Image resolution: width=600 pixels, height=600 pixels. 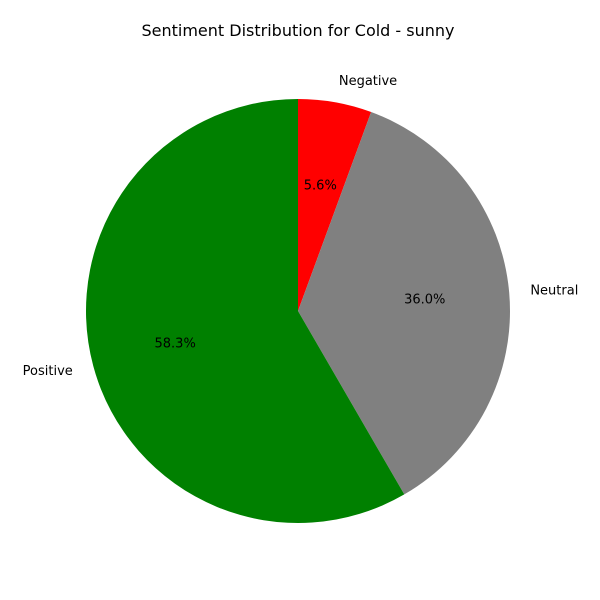 I want to click on slice-percent-negative: 5.6%, so click(x=320, y=185).